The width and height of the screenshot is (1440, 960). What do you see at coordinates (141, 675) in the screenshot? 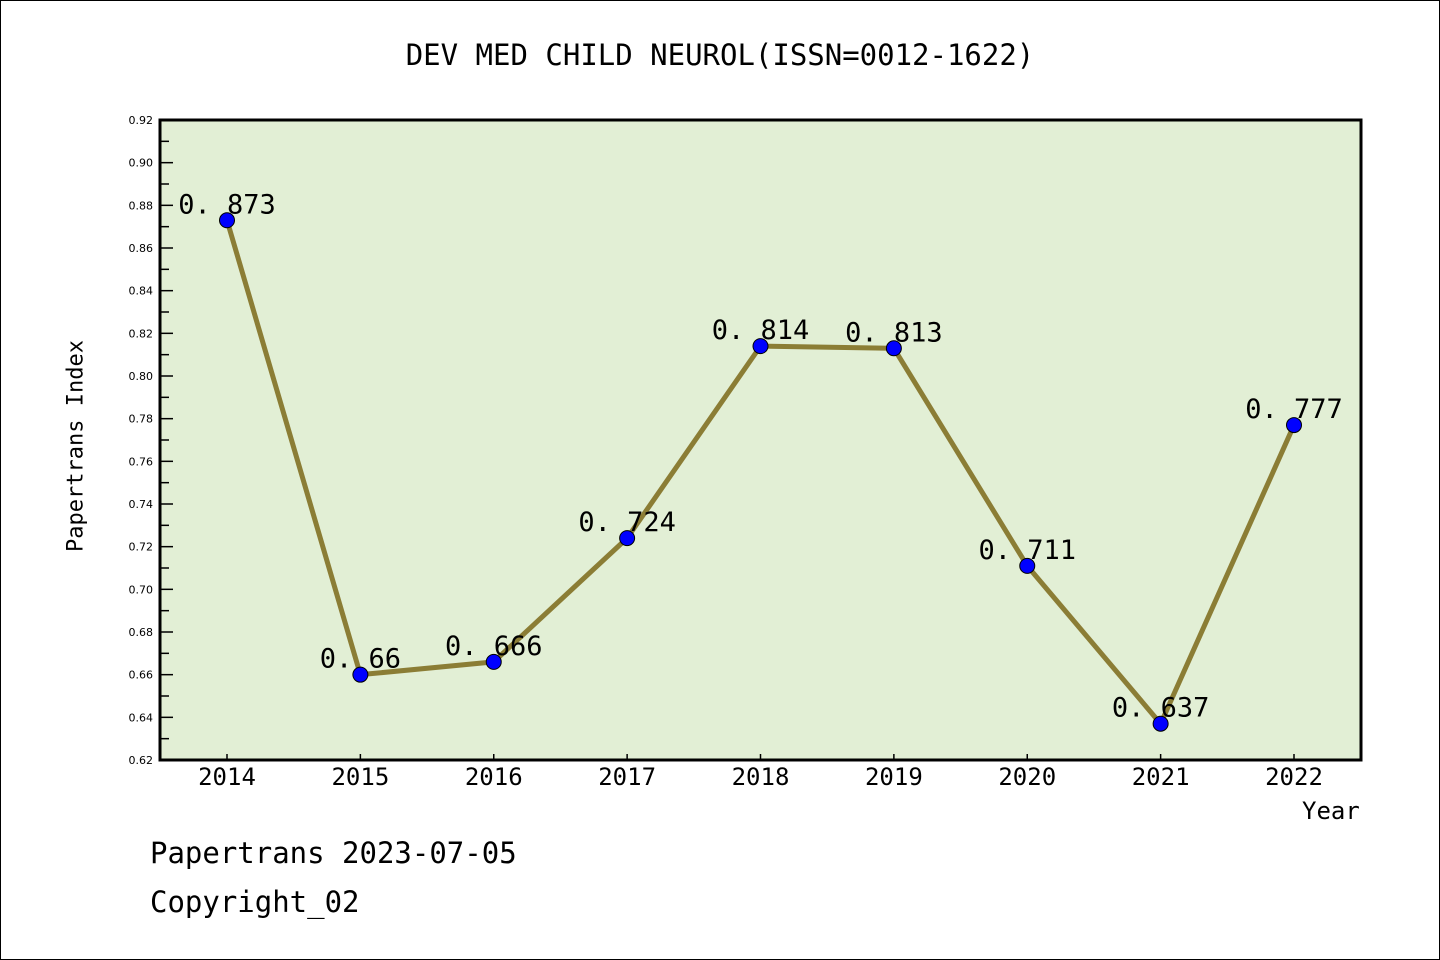
I see `y-tick-label: 0.66` at bounding box center [141, 675].